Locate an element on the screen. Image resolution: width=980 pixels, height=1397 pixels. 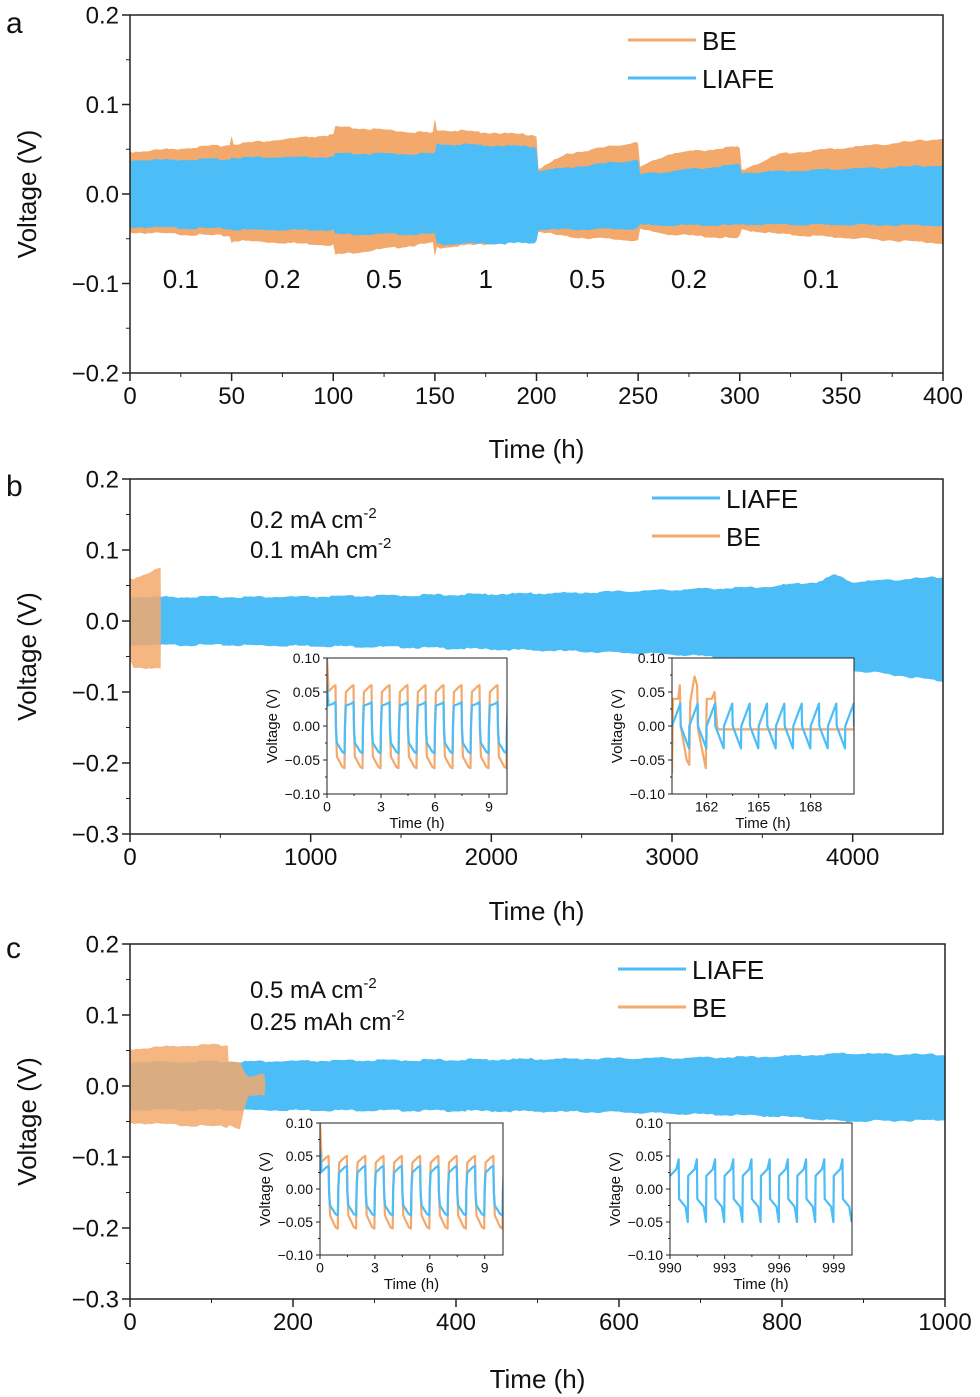
inset-background is located at coordinates (763, 726).